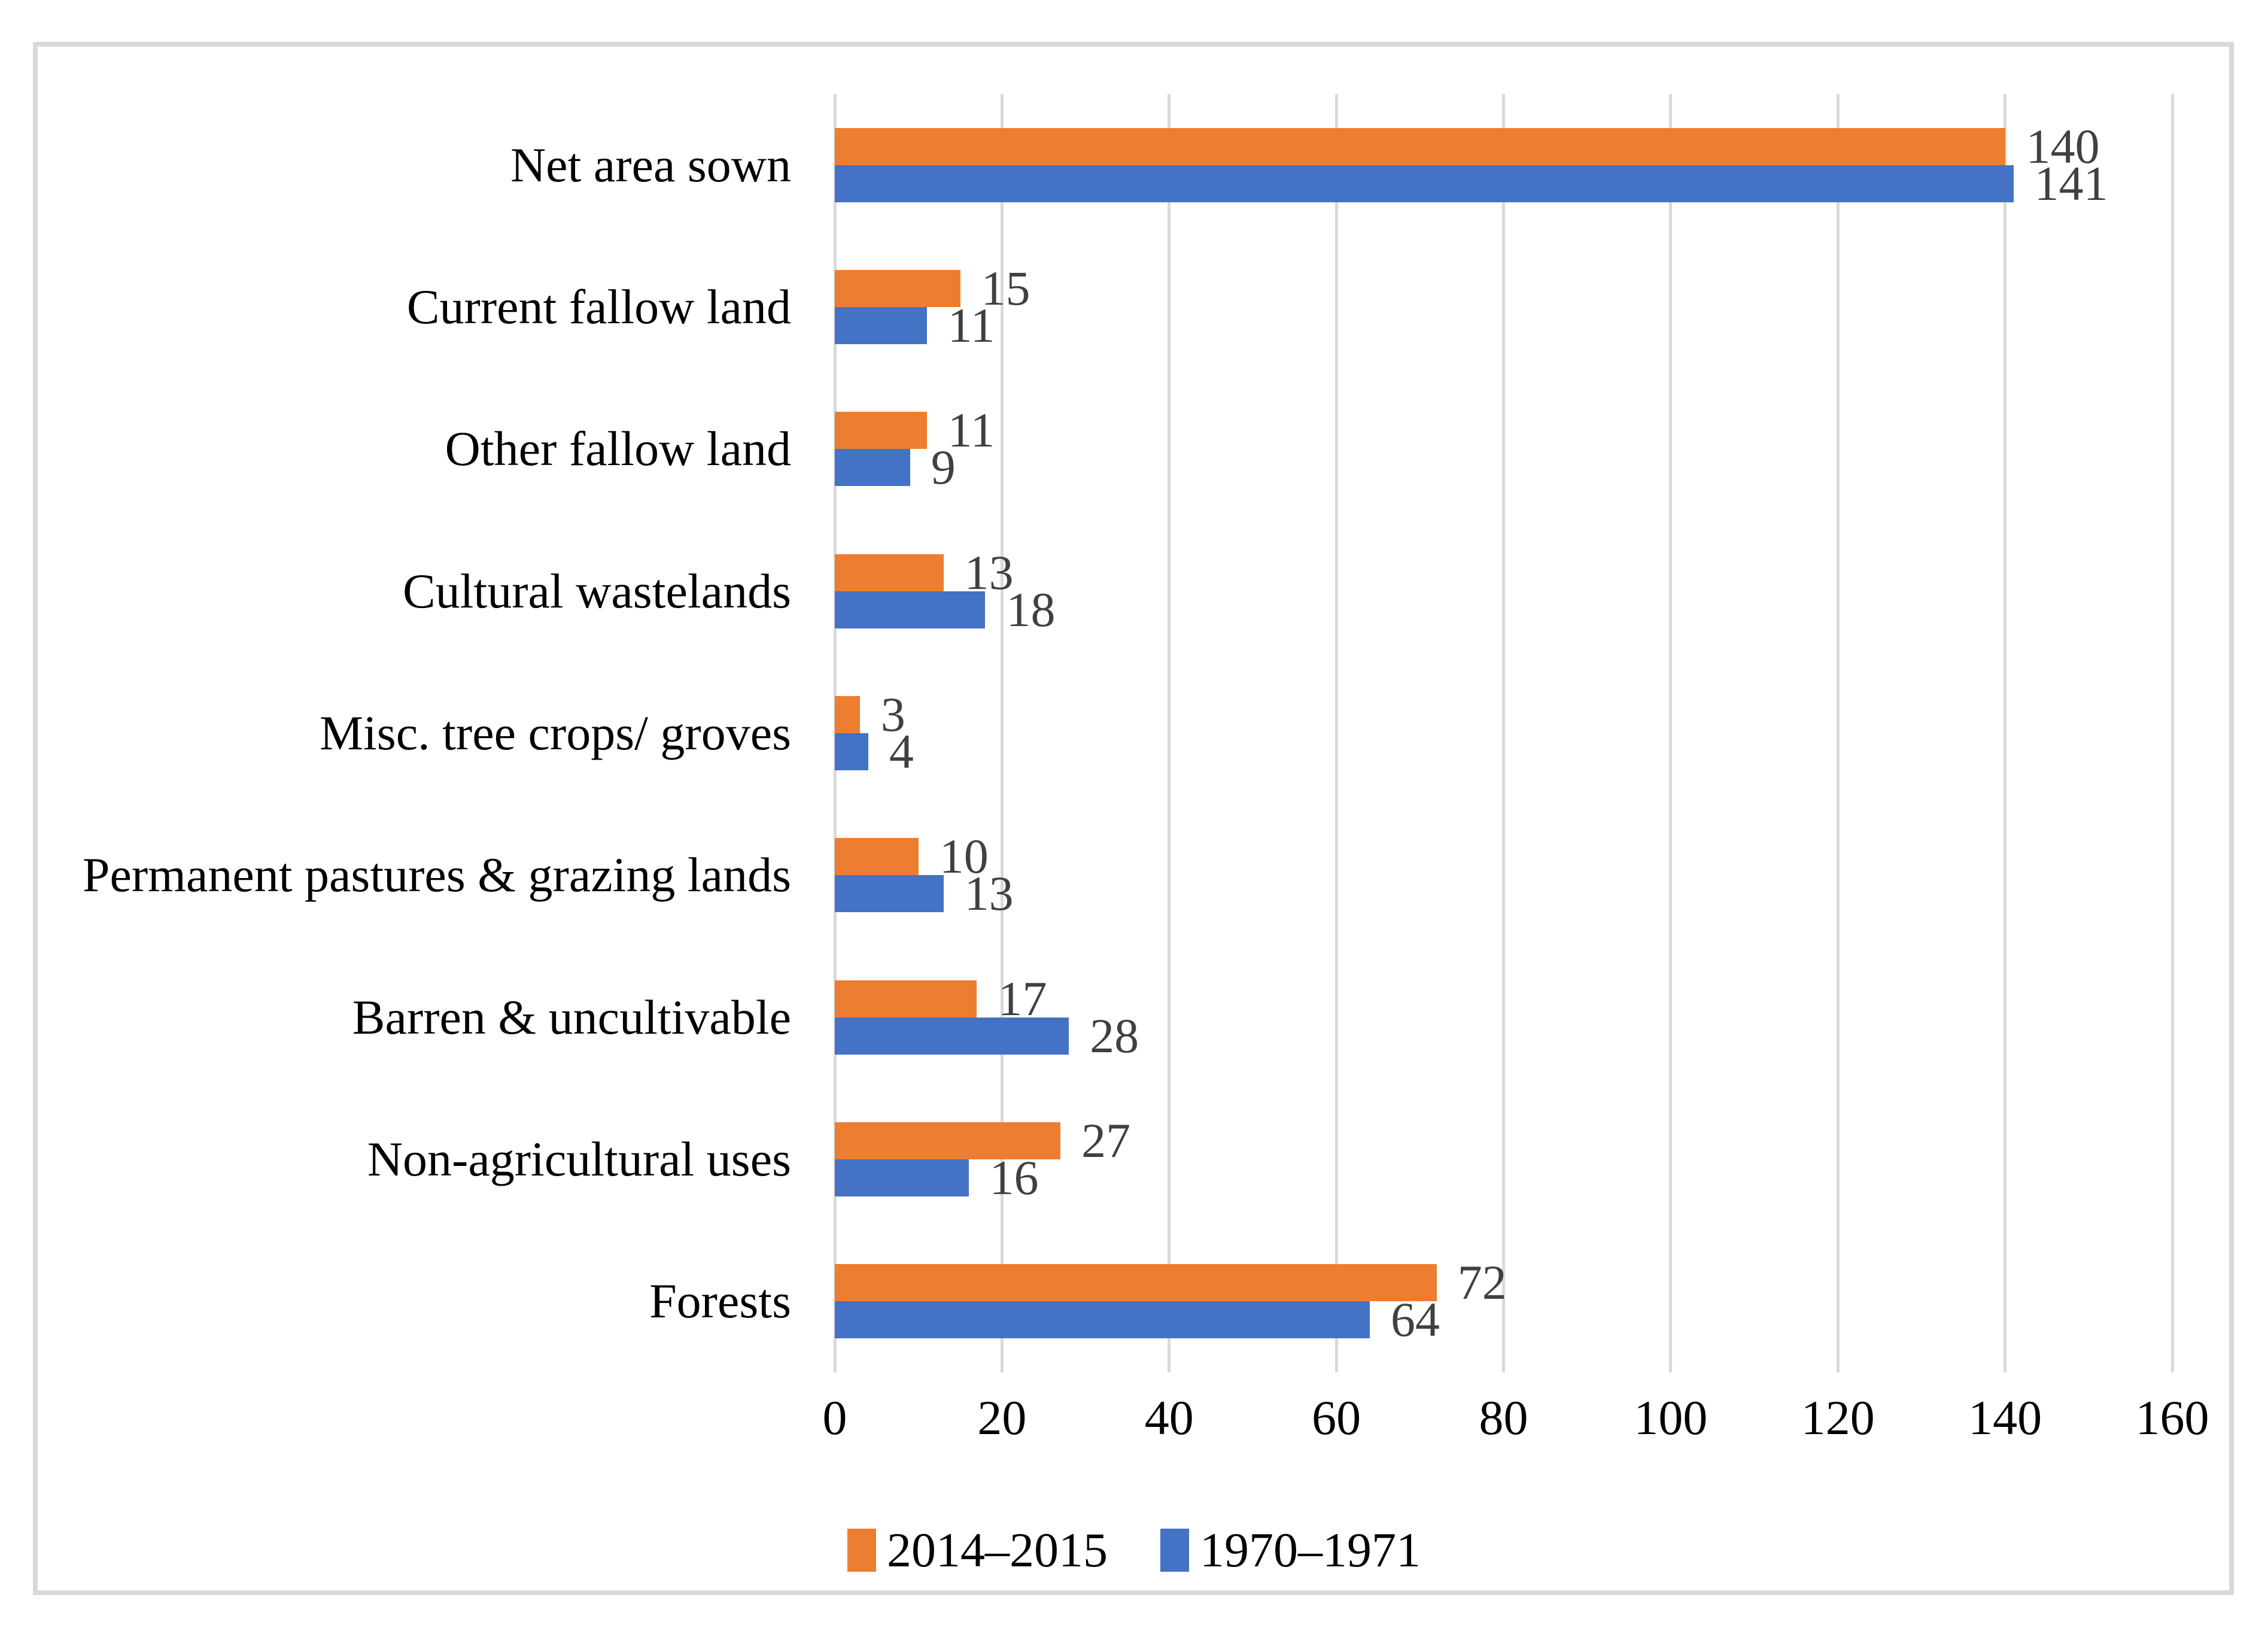  I want to click on legend-item: 1970–1971, so click(1290, 1550).